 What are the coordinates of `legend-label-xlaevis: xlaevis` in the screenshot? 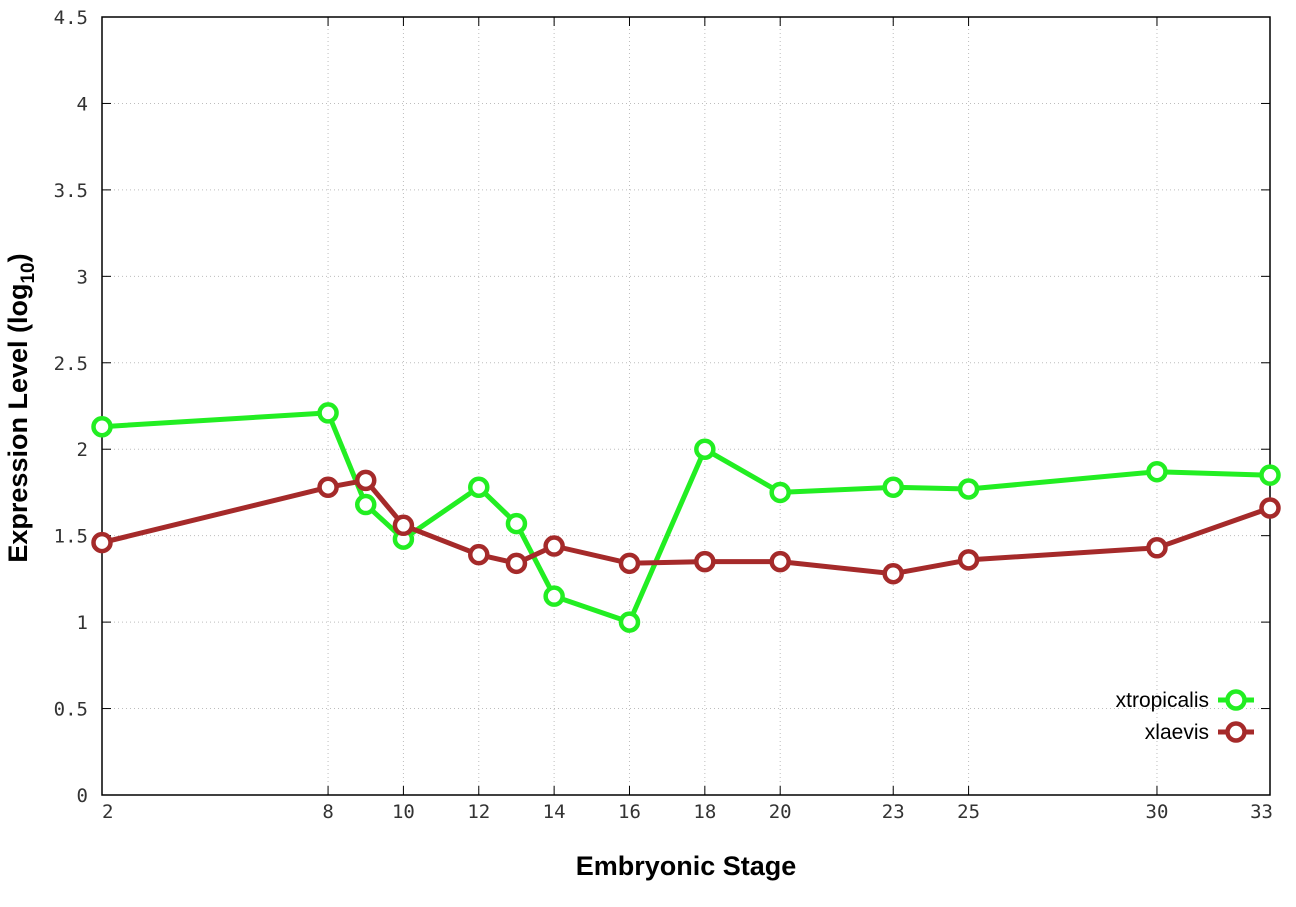 It's located at (1177, 732).